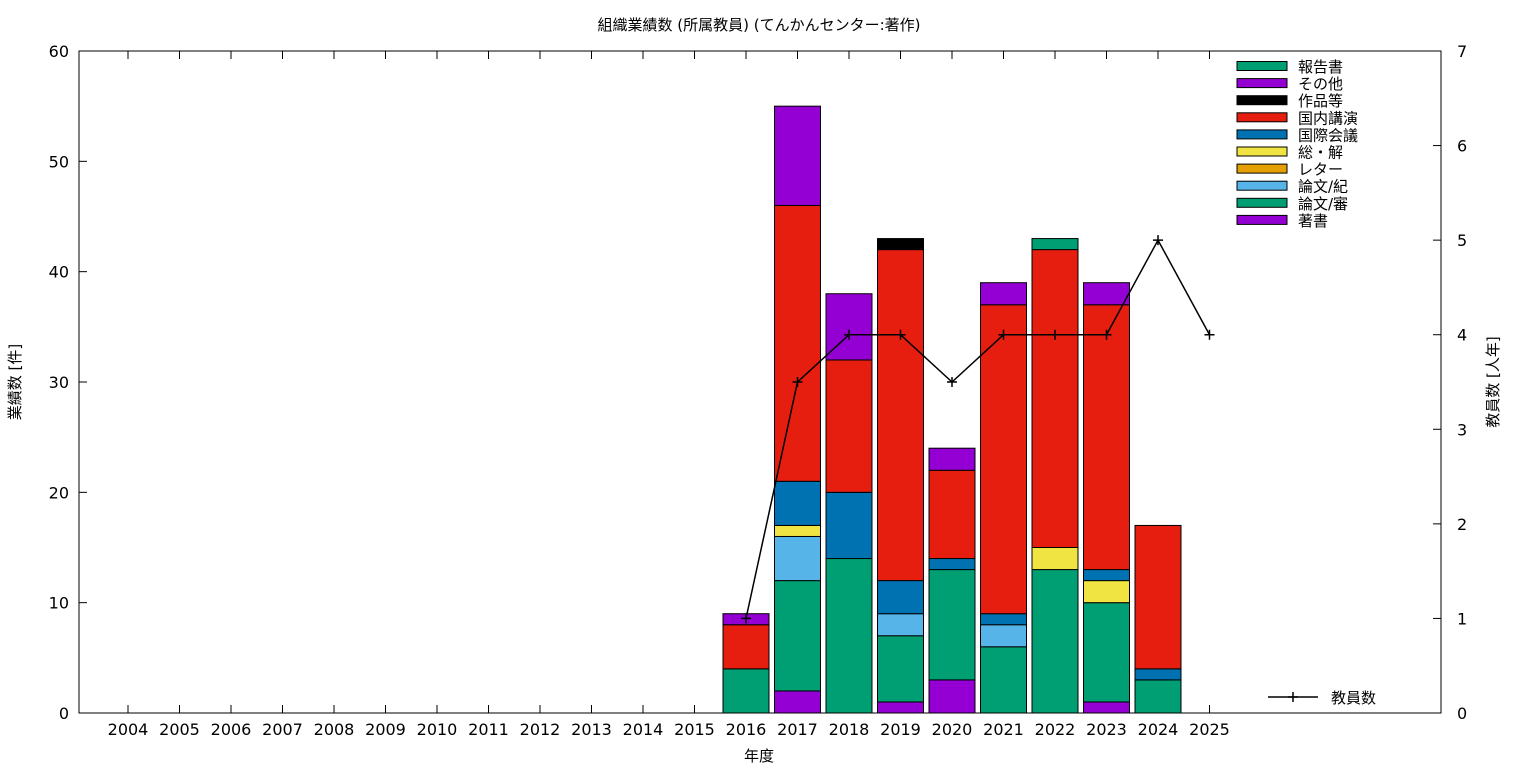 The image size is (1536, 768). What do you see at coordinates (900, 729) in the screenshot?
I see `x-tick-label: 2019` at bounding box center [900, 729].